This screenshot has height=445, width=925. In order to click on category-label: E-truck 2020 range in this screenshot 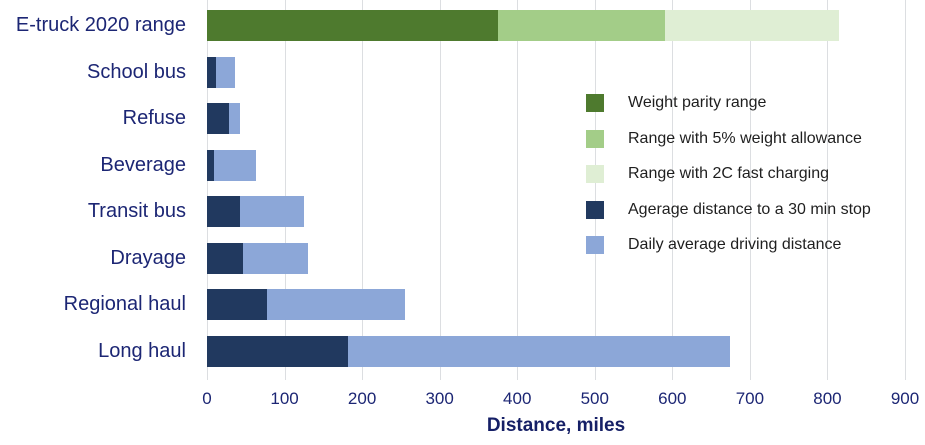, I will do `click(100, 25)`.